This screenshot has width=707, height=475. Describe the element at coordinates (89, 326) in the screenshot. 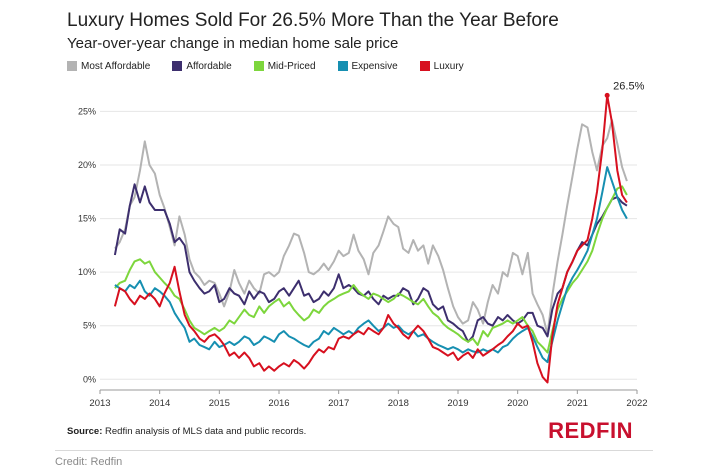

I see `y-tick-label: 5%` at that location.